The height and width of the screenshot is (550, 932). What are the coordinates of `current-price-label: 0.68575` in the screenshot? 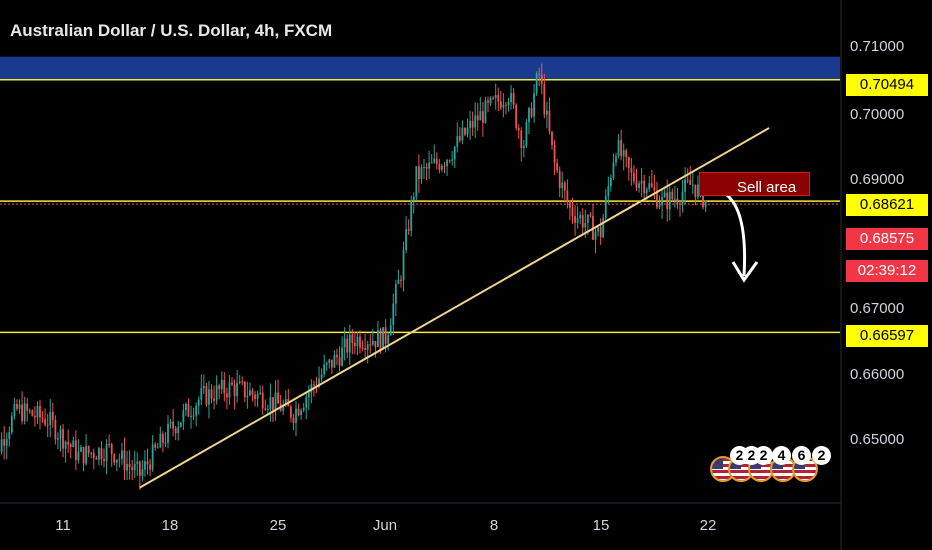 It's located at (887, 239).